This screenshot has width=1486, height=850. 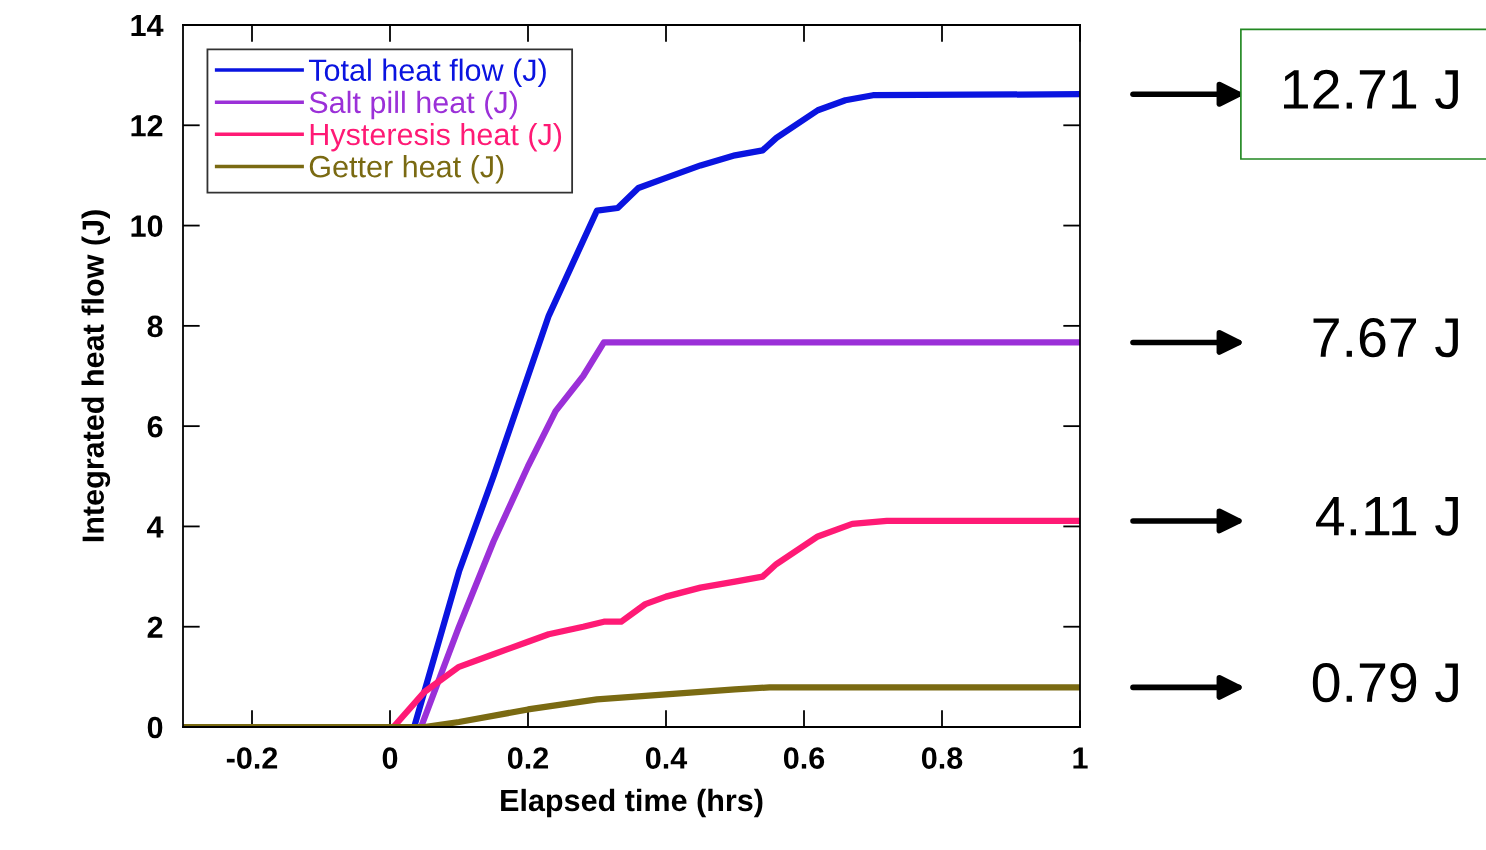 I want to click on y-tick-label: 8, so click(x=155, y=326).